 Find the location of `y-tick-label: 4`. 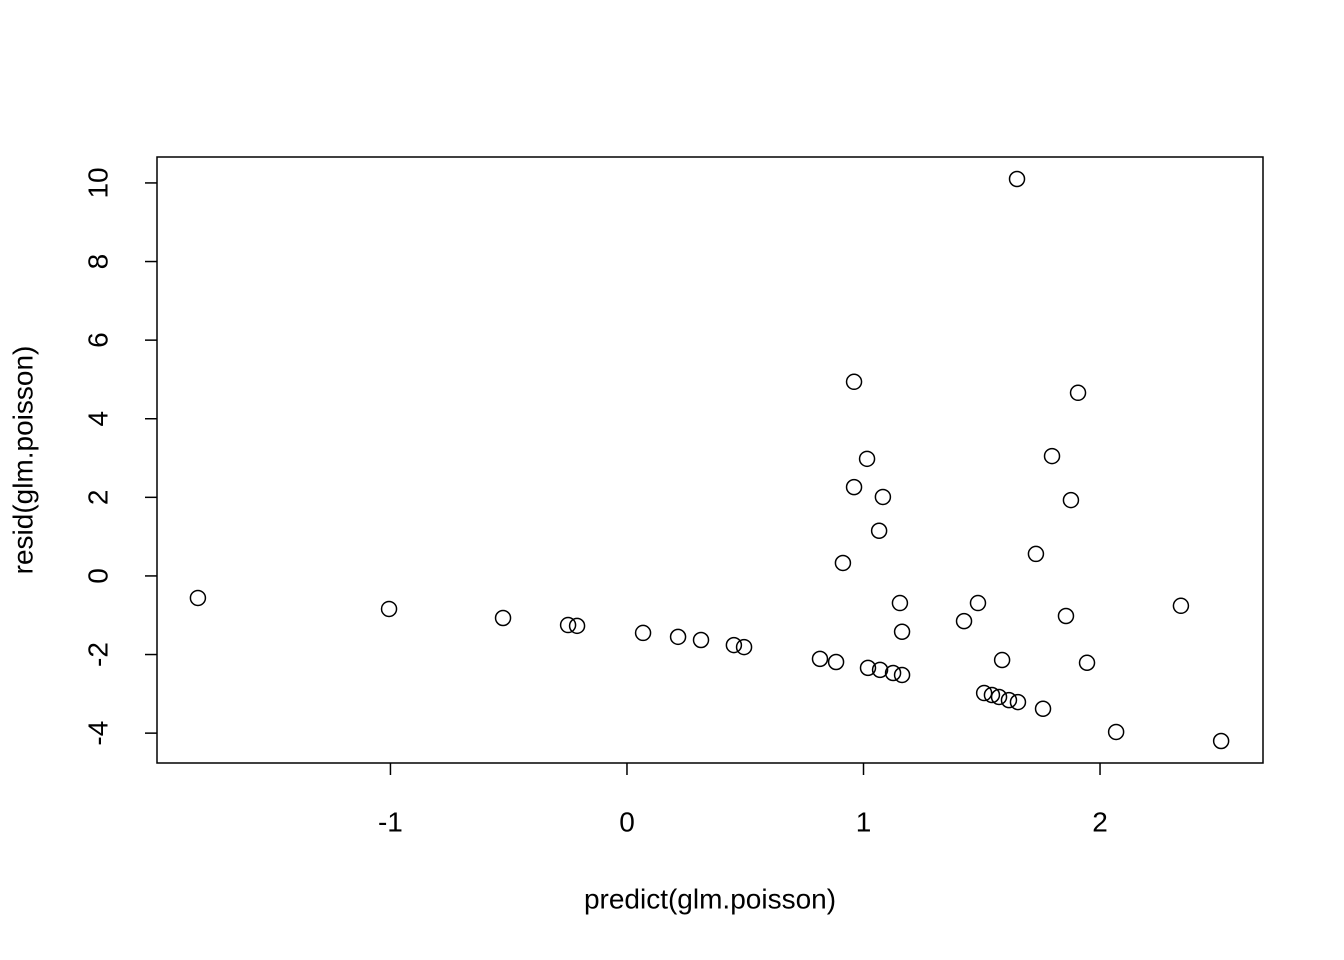

y-tick-label: 4 is located at coordinates (97, 419).